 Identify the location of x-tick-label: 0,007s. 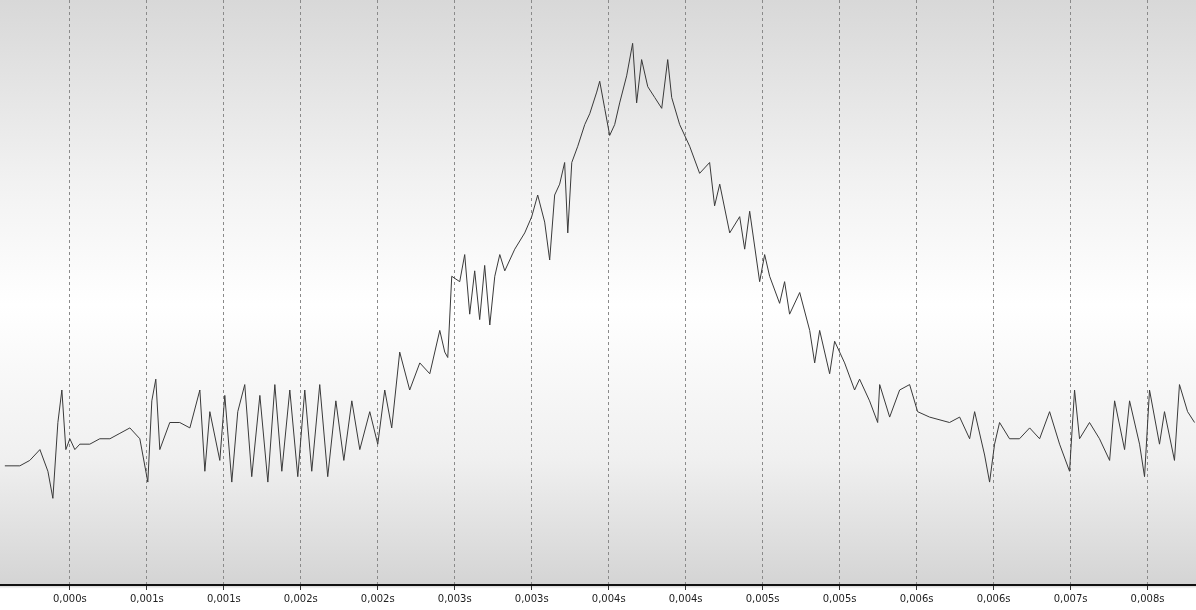
(1070, 598).